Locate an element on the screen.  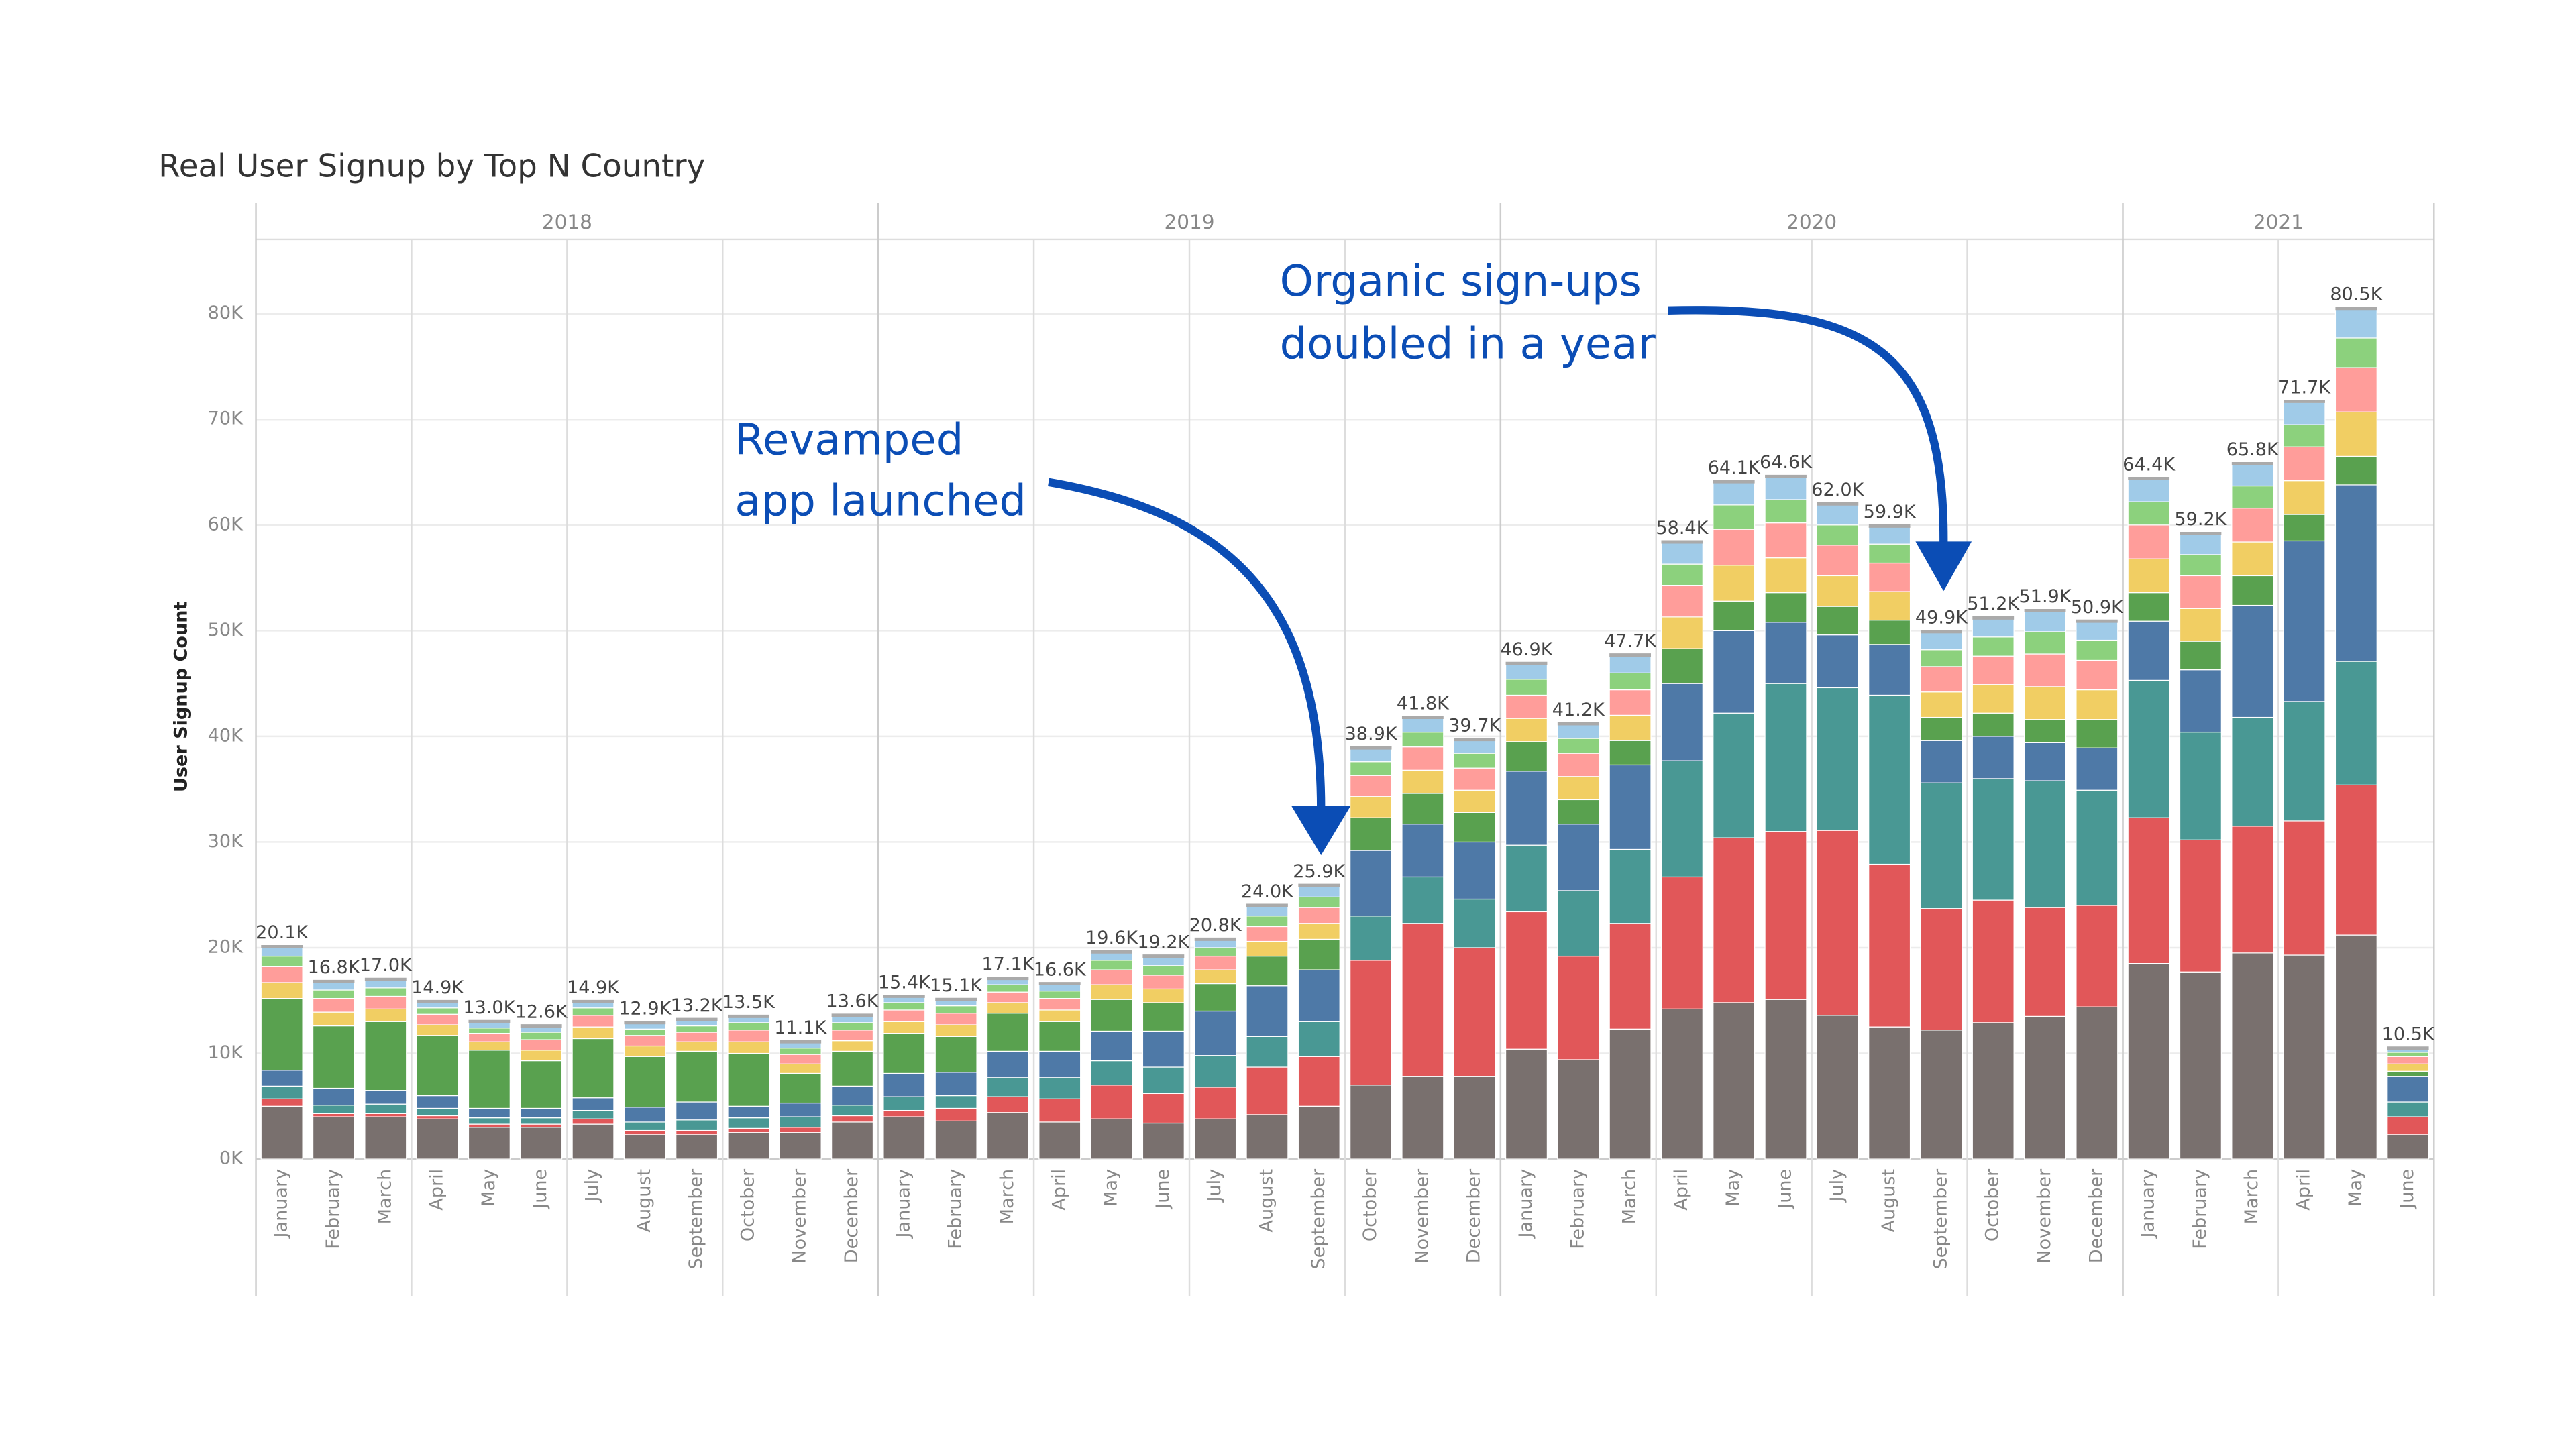
year-label: 2019 is located at coordinates (1189, 222).